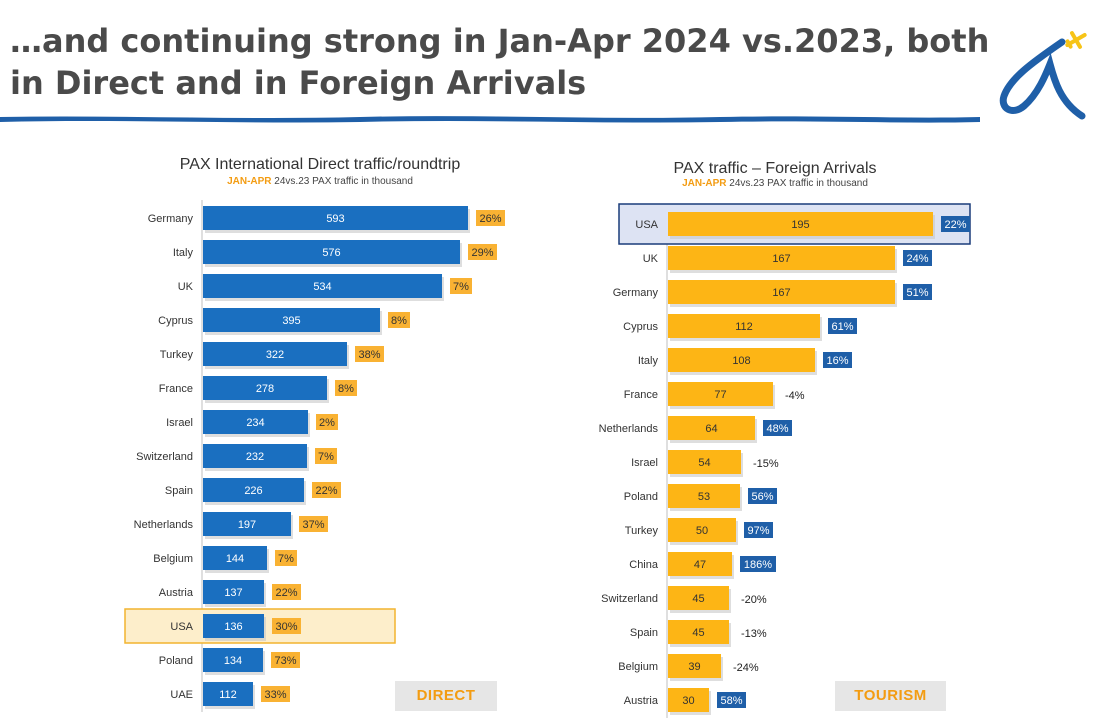 The image size is (1120, 720). I want to click on tourism-growth-label: -20%, so click(754, 600).